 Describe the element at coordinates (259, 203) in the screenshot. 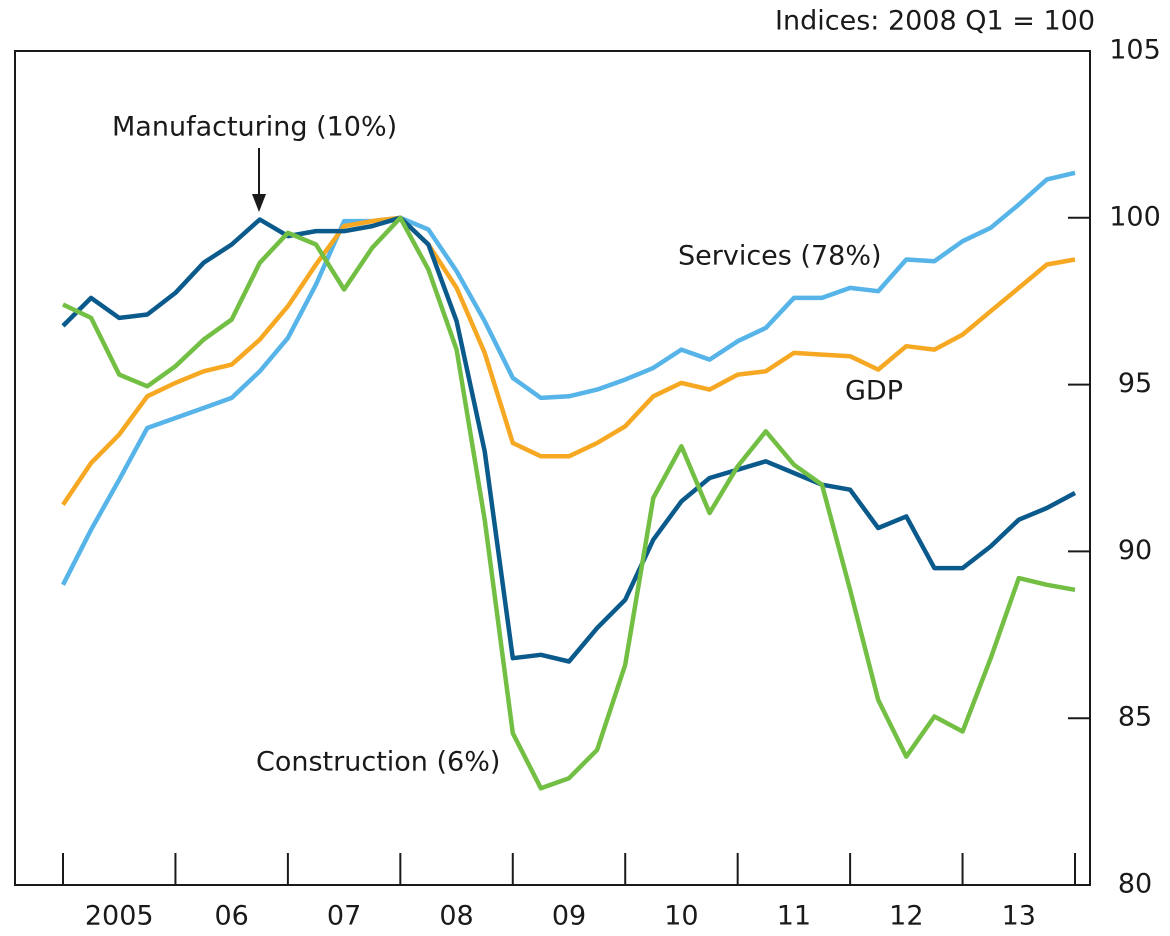

I see `arrow-head` at that location.